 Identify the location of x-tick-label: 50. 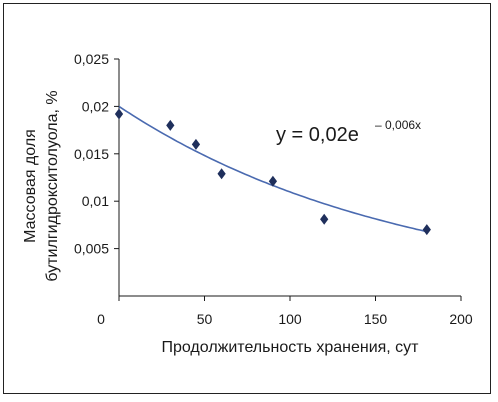
(205, 319).